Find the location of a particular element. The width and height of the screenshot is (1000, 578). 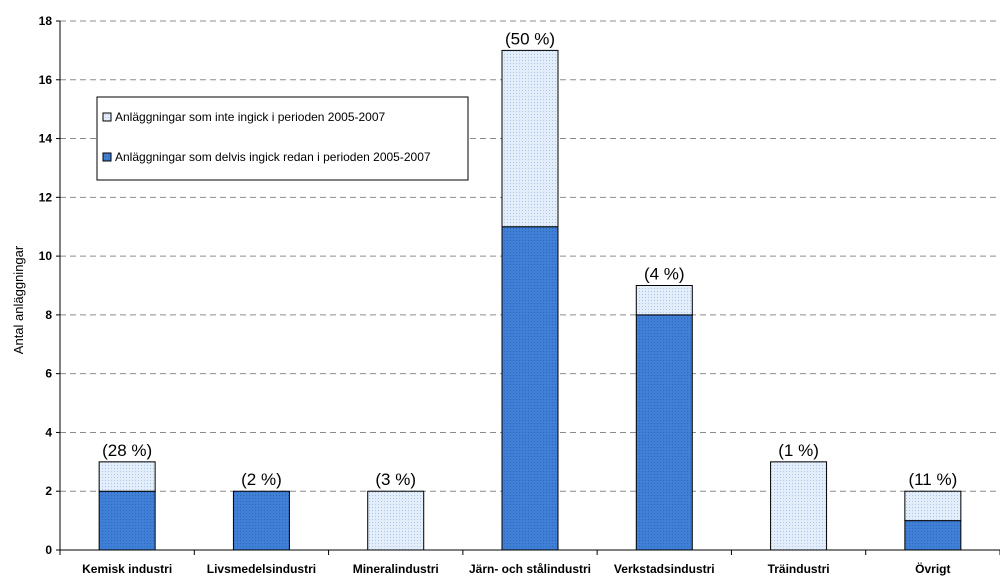

y-tick-label: 0 is located at coordinates (48, 550).